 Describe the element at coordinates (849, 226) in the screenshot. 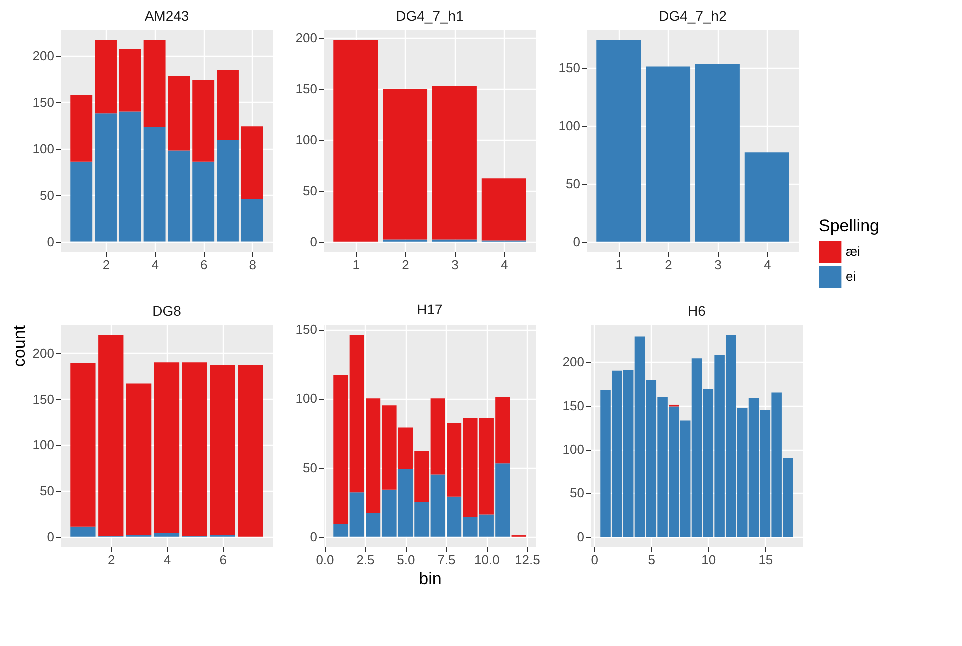

I see `legend-title: Spelling` at that location.